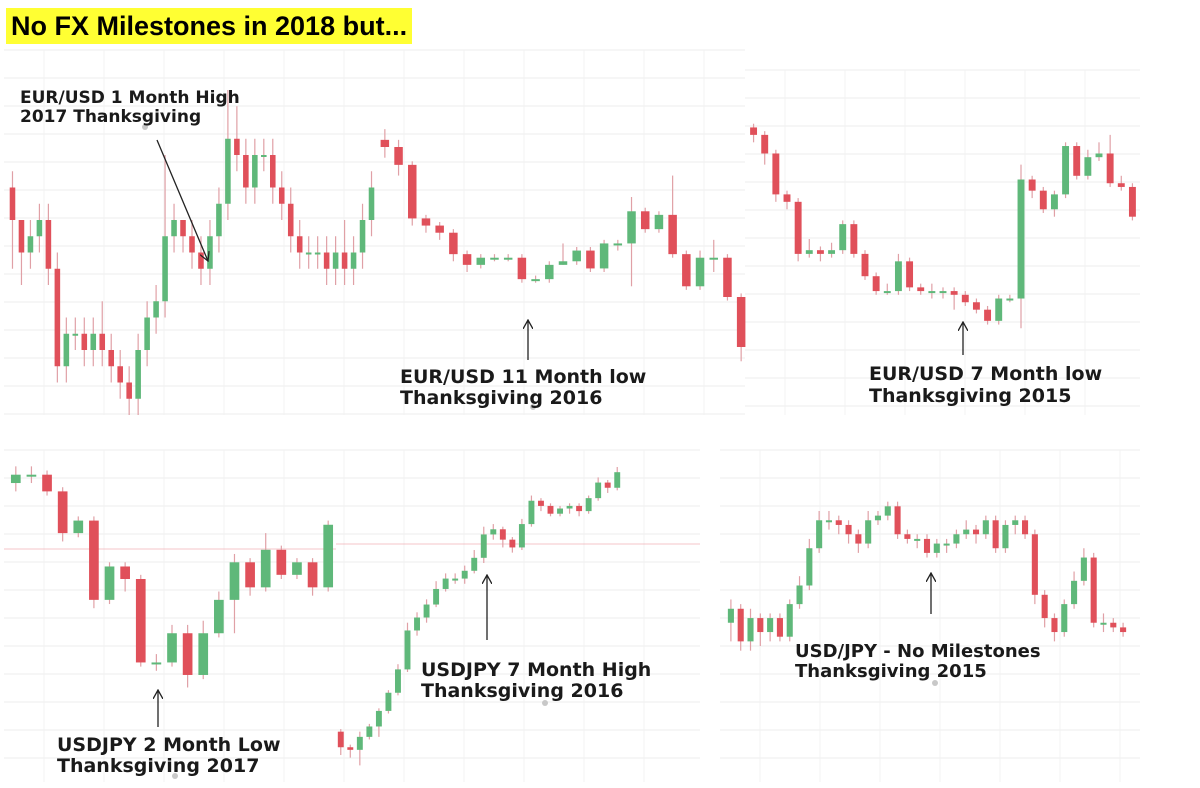  What do you see at coordinates (927, 576) in the screenshot?
I see `panel-usdjpy-2015` at bounding box center [927, 576].